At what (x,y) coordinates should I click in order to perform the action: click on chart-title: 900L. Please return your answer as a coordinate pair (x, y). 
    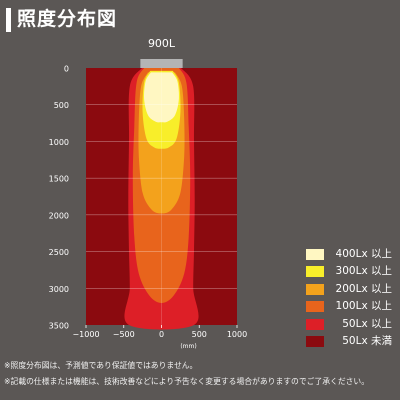
    Looking at the image, I should click on (162, 43).